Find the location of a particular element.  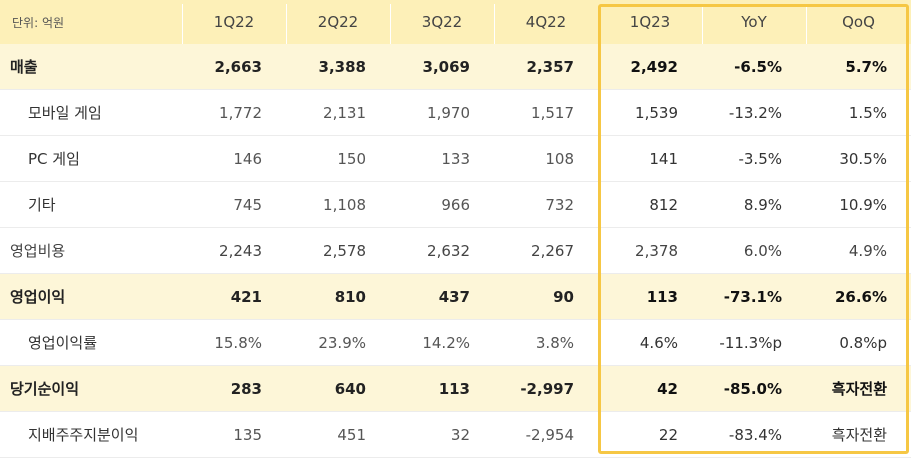

cell-3q22: 1,970 is located at coordinates (442, 112).